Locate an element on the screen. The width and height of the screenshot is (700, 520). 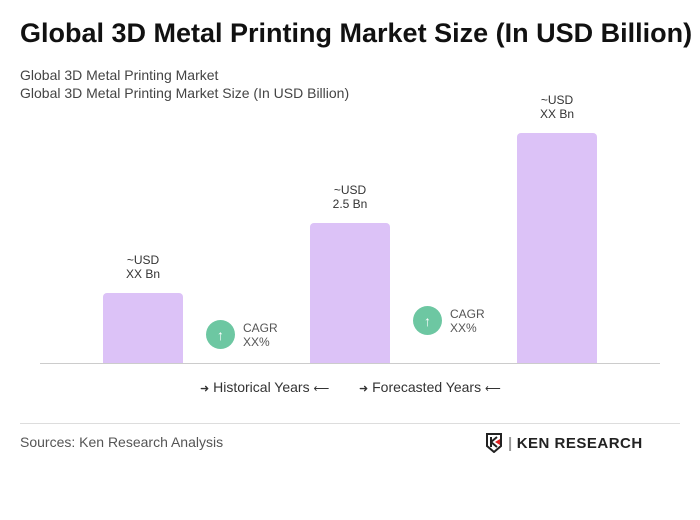
cagr-2: ↑ CAGR XX% is located at coordinates (449, 320).